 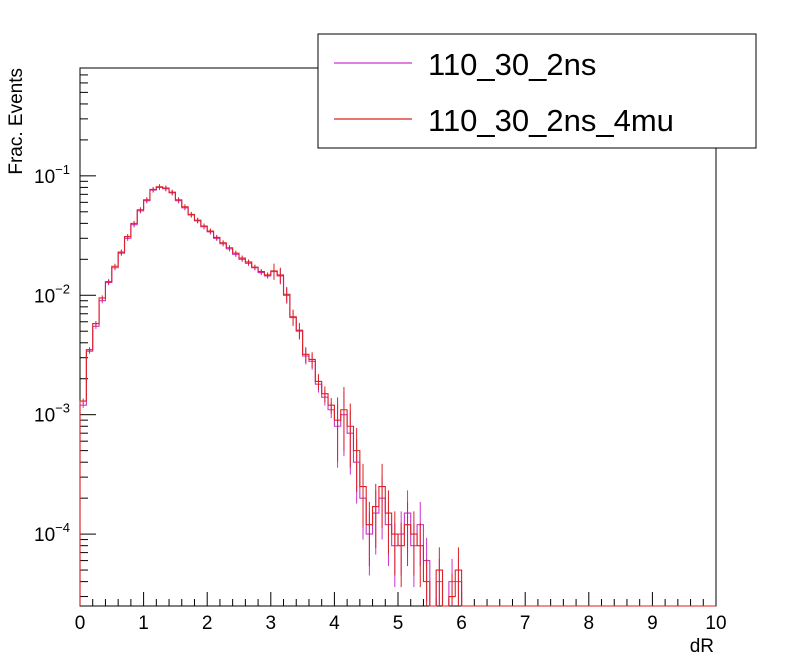 I want to click on x-tick-label: 0, so click(x=80, y=623).